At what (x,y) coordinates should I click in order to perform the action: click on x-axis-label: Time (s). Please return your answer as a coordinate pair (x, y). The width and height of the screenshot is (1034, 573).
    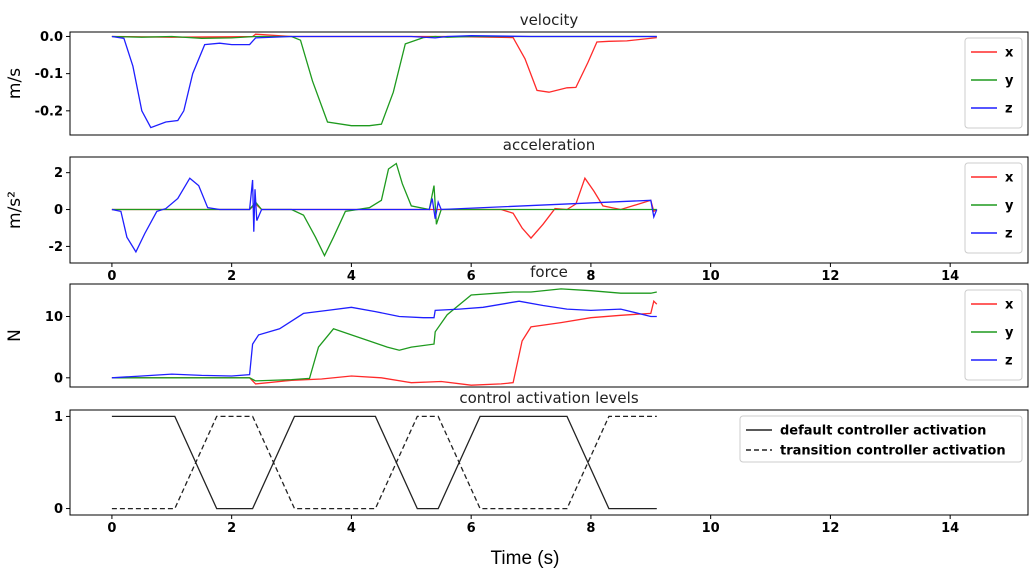
    Looking at the image, I should click on (525, 558).